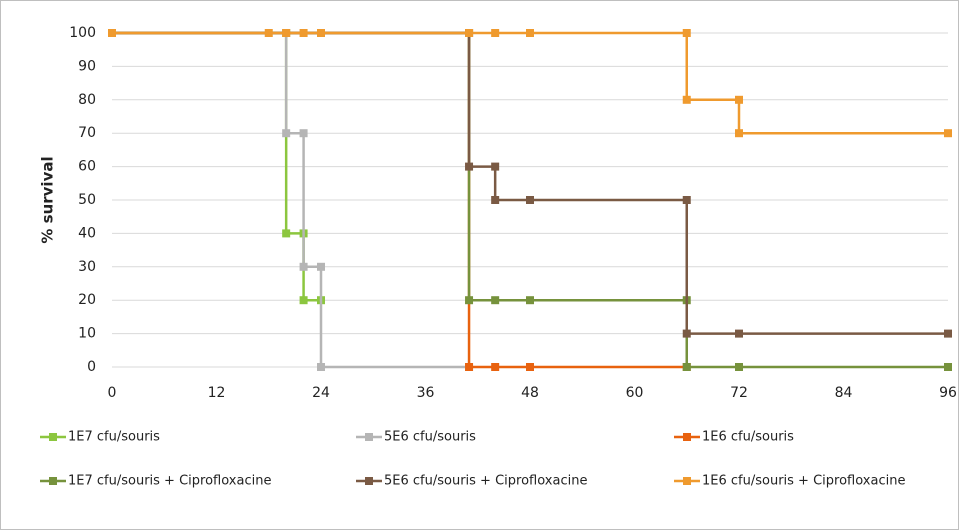  What do you see at coordinates (948, 393) in the screenshot?
I see `x-tick-label: 96` at bounding box center [948, 393].